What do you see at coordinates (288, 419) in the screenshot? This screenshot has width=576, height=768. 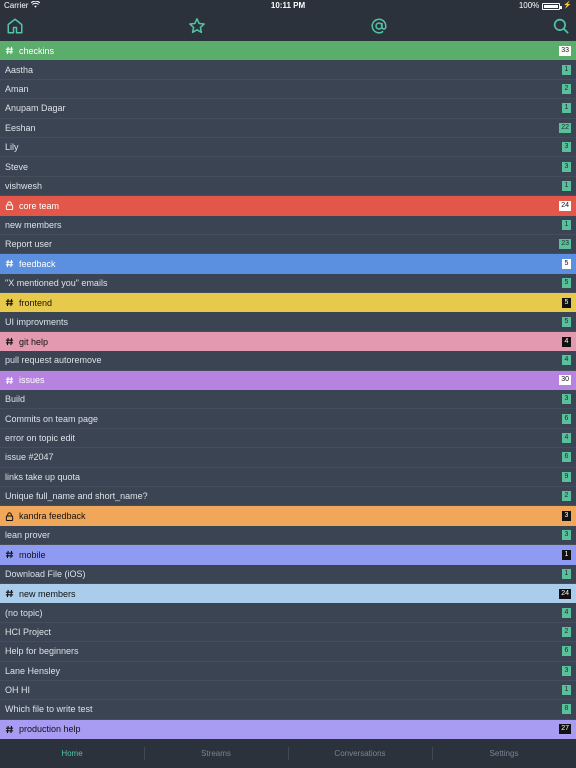 I see `topic-row: Commits on team page 6` at bounding box center [288, 419].